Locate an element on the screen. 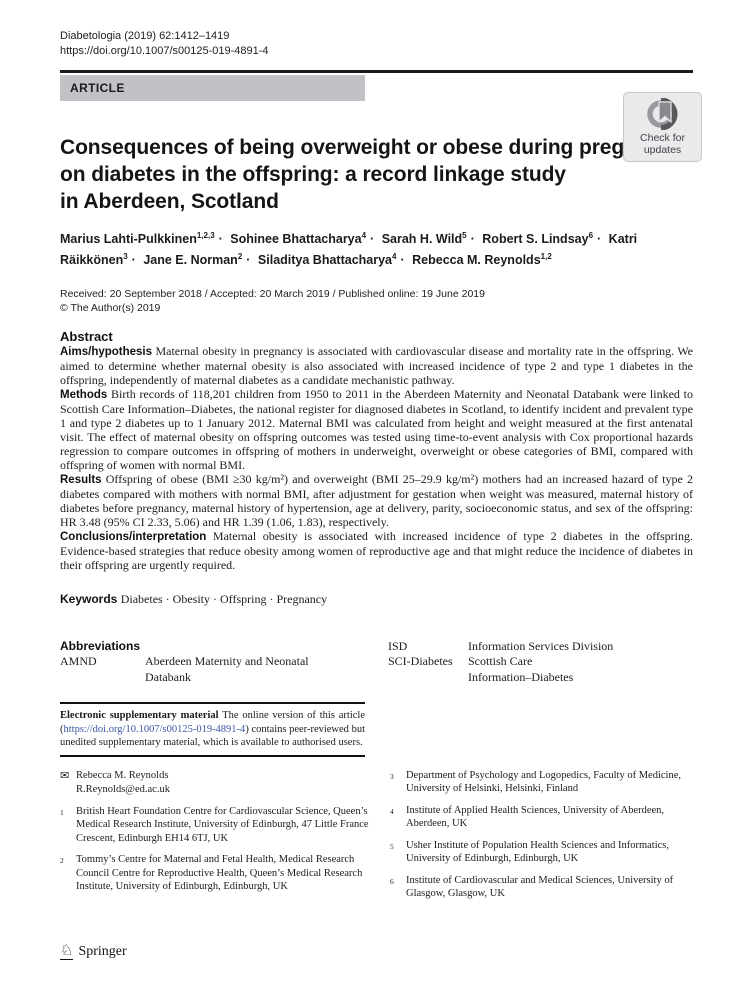 The width and height of the screenshot is (753, 1000). check-updates-line1: Check for is located at coordinates (662, 138).